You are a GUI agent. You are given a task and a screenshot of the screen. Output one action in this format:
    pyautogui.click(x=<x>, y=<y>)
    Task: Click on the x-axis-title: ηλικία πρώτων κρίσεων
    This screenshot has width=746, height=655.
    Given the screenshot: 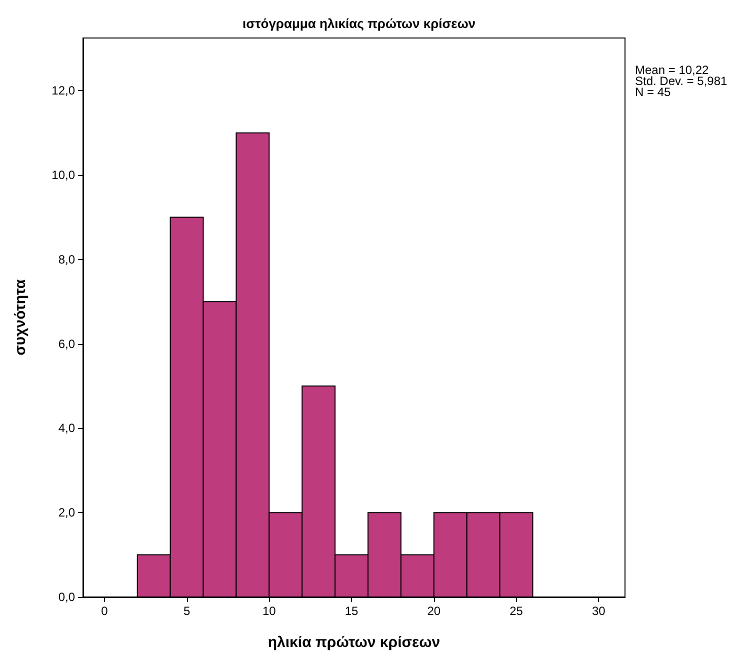 What is the action you would take?
    pyautogui.click(x=354, y=642)
    